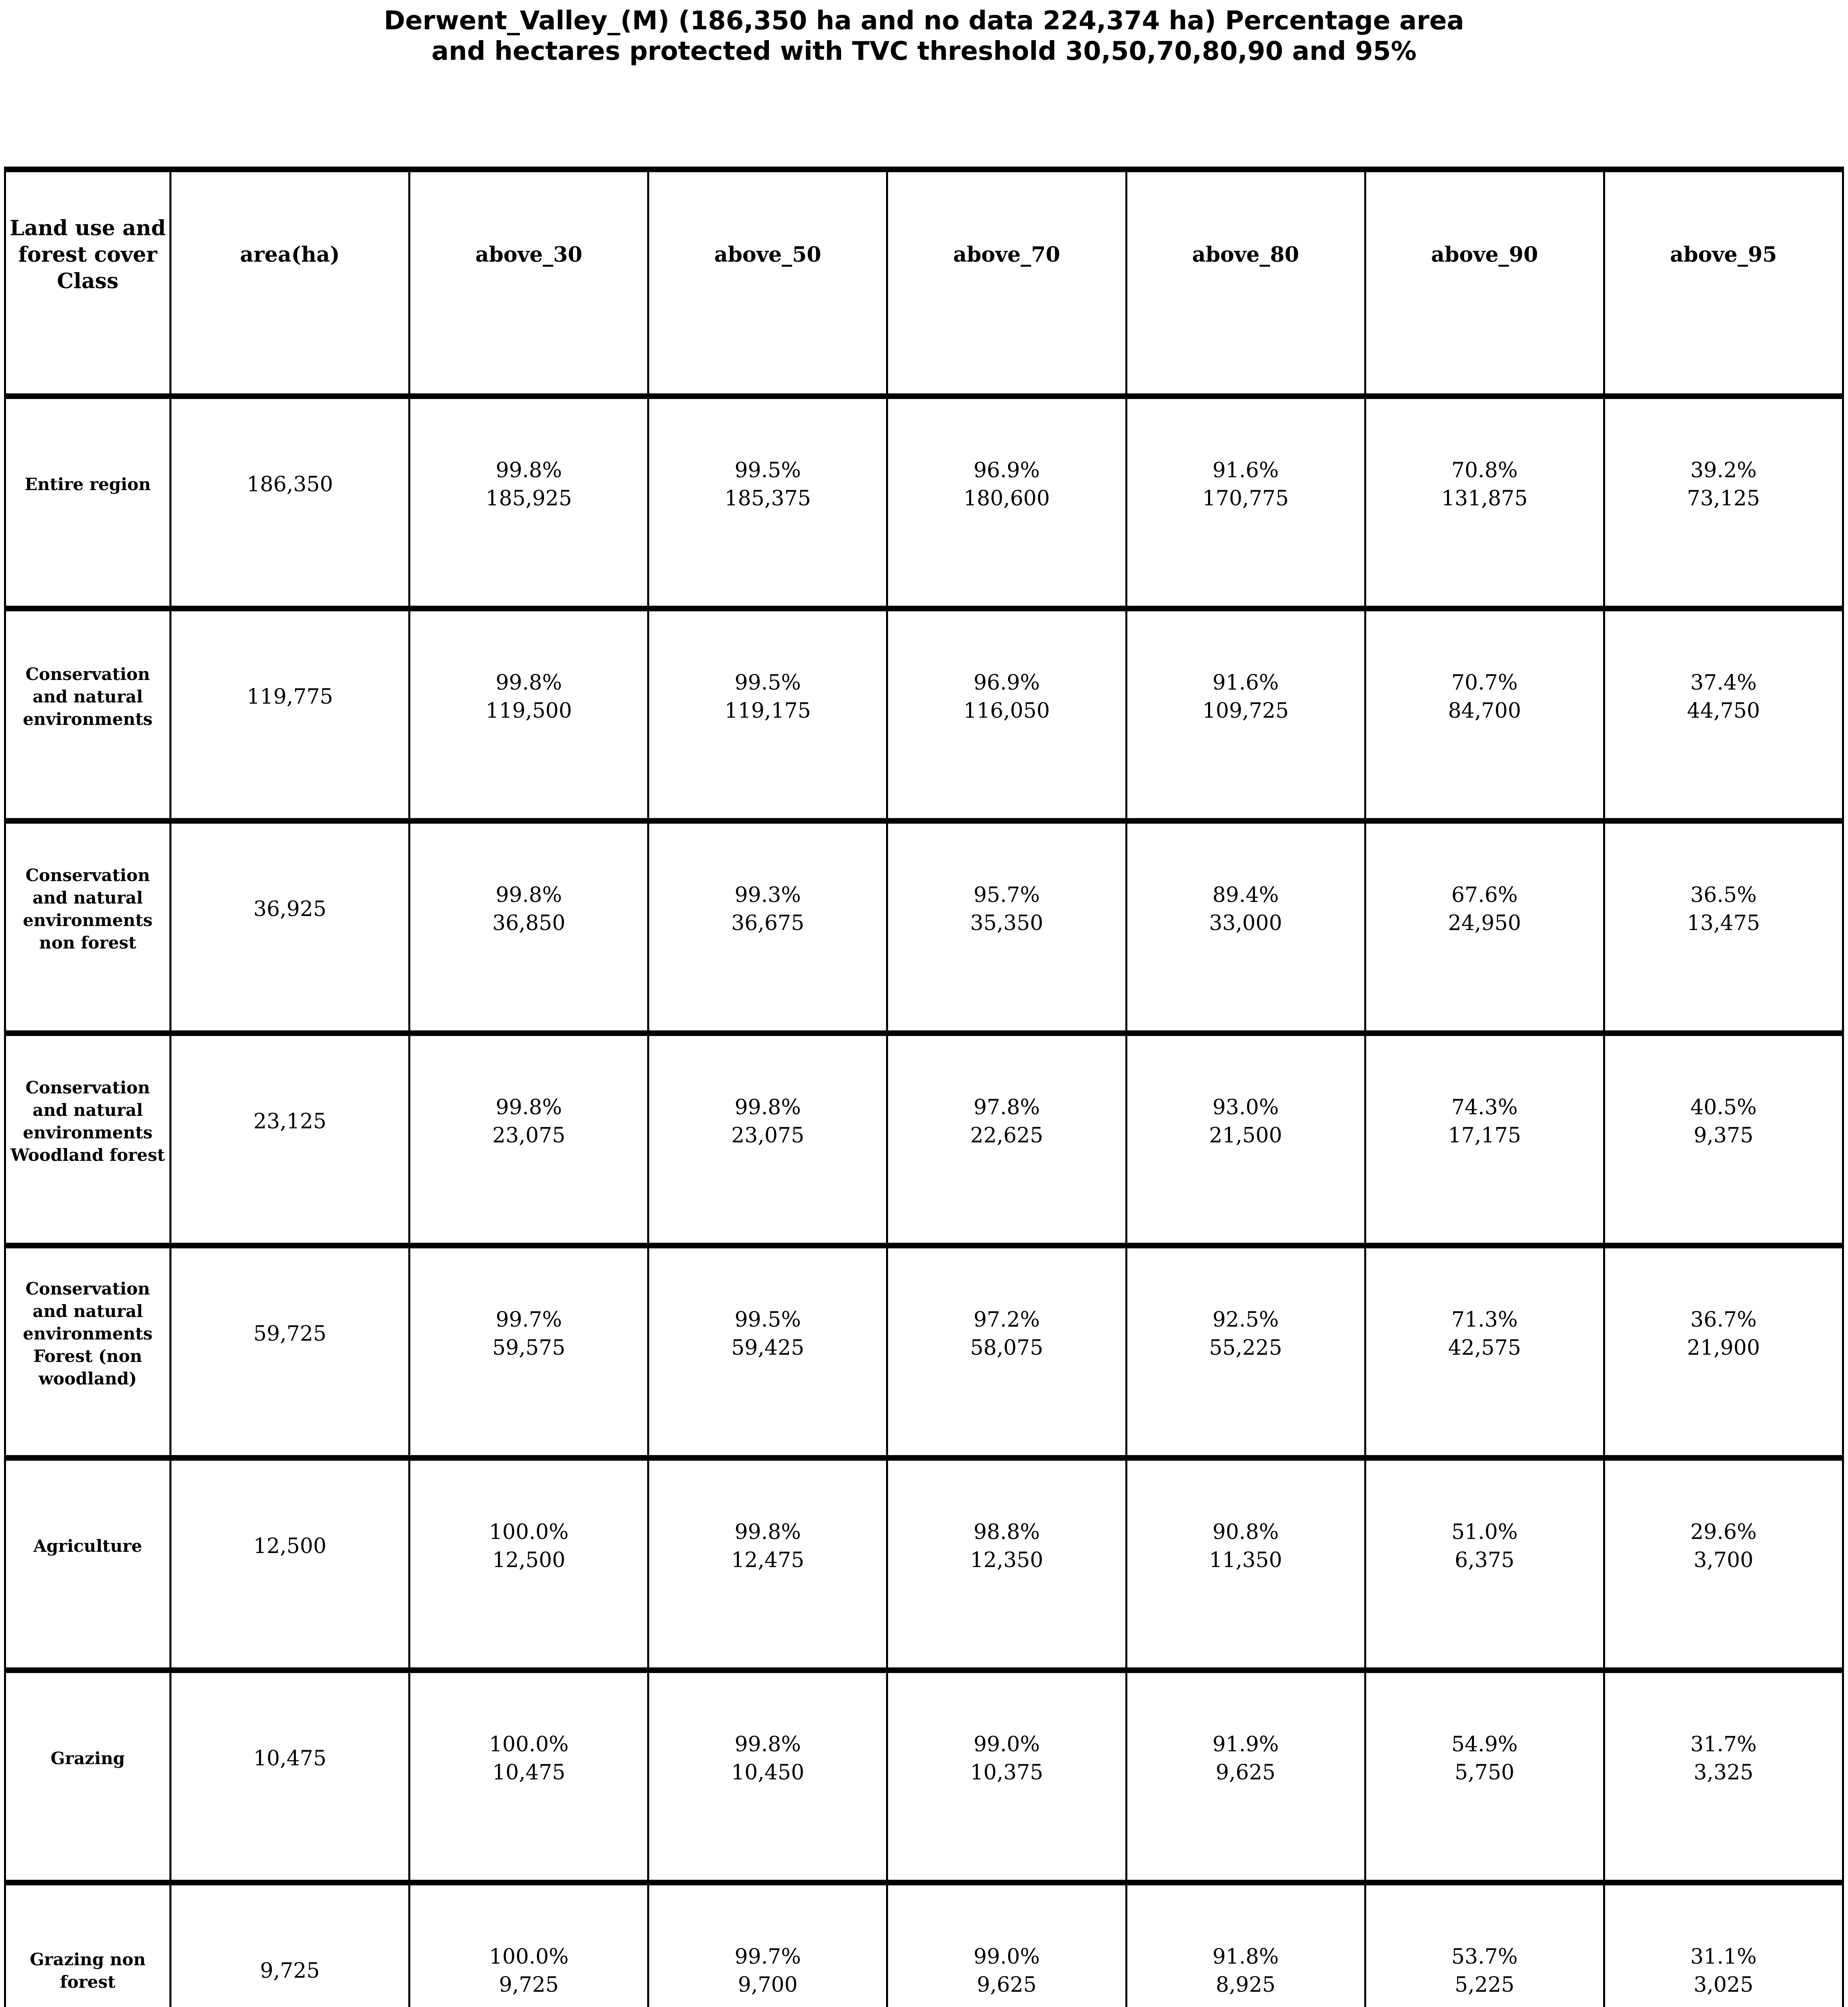  I want to click on percent-value: 99.3%, so click(767, 895).